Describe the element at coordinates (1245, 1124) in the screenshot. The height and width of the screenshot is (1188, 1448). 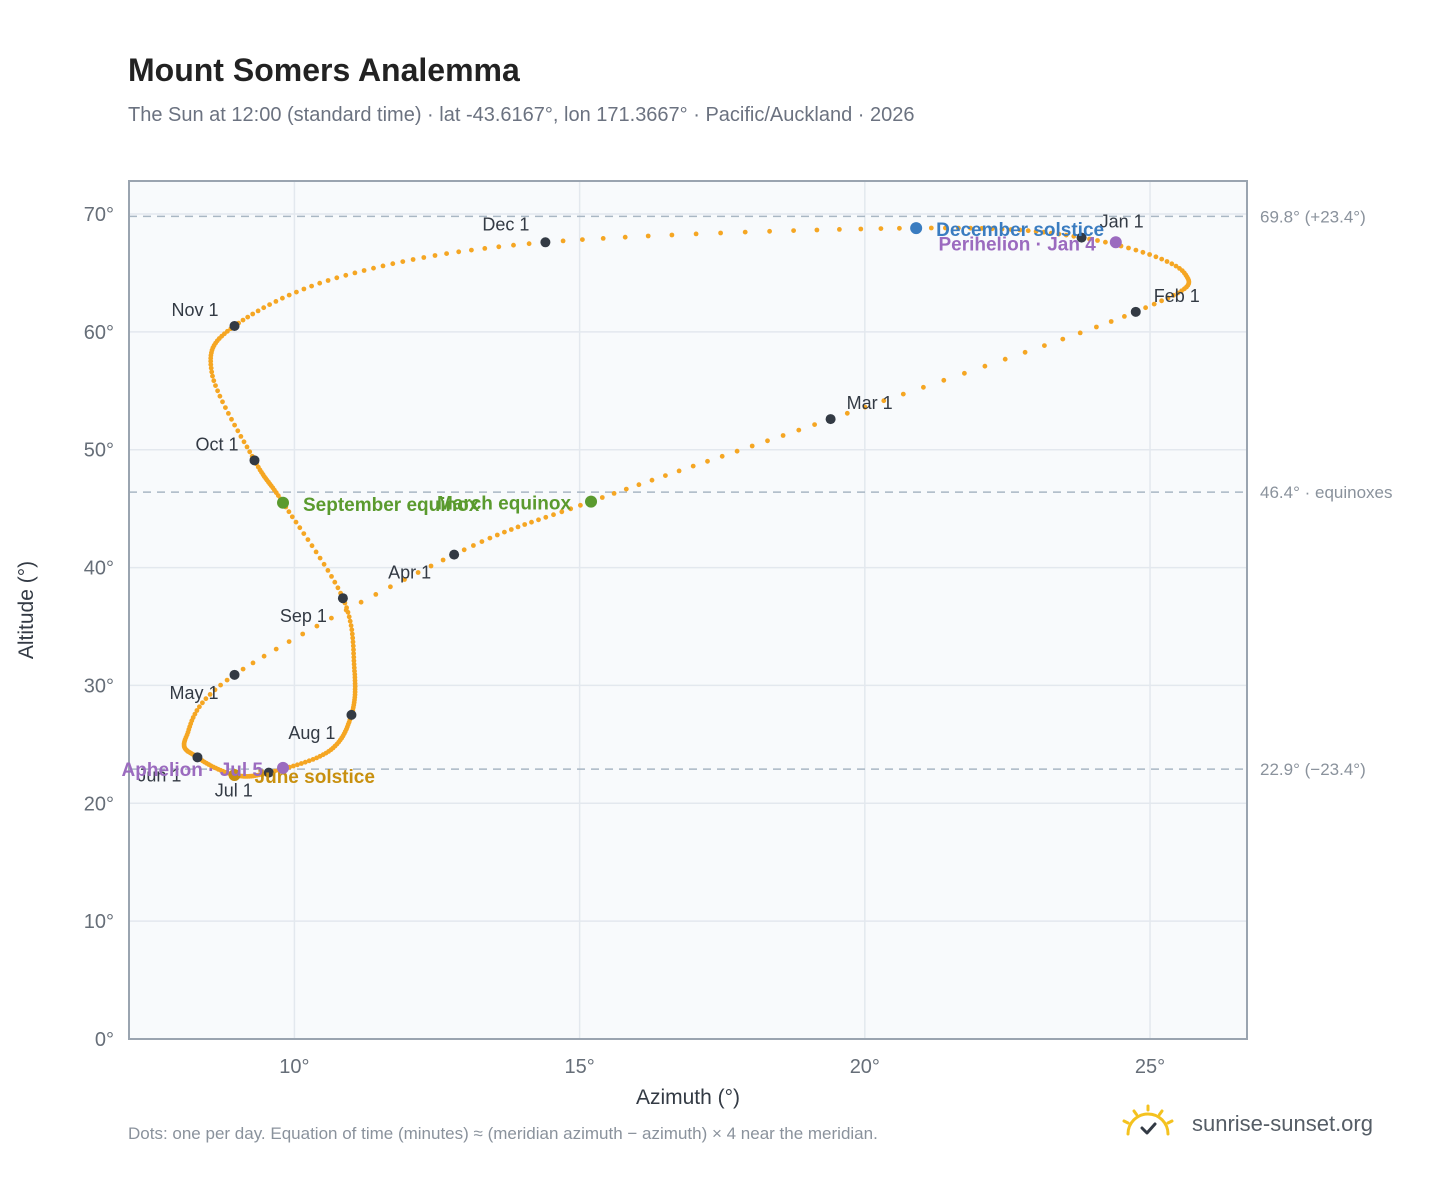
I see `brand: sunrise-sunset.org` at that location.